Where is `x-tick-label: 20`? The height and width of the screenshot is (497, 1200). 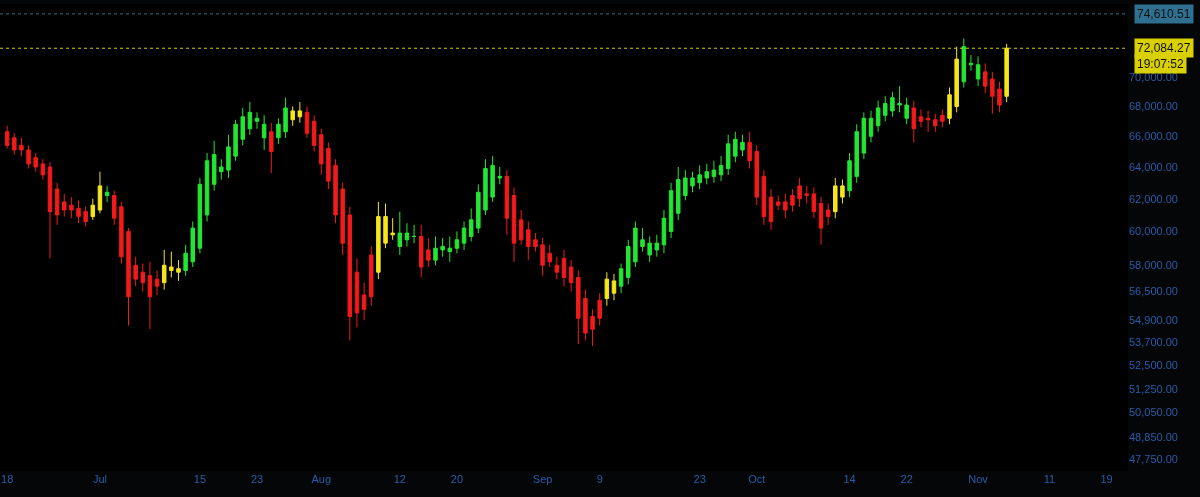
x-tick-label: 20 is located at coordinates (457, 479).